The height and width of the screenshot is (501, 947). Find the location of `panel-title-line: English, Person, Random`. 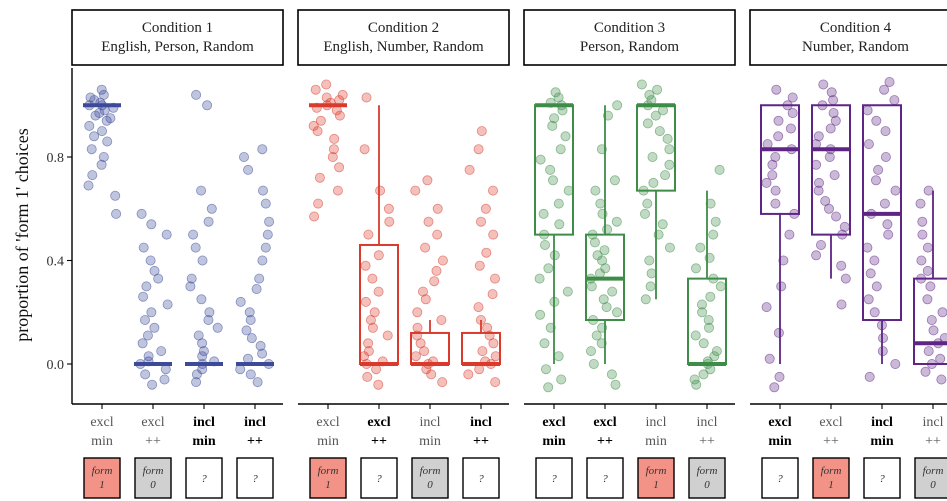

panel-title-line: English, Person, Random is located at coordinates (177, 47).